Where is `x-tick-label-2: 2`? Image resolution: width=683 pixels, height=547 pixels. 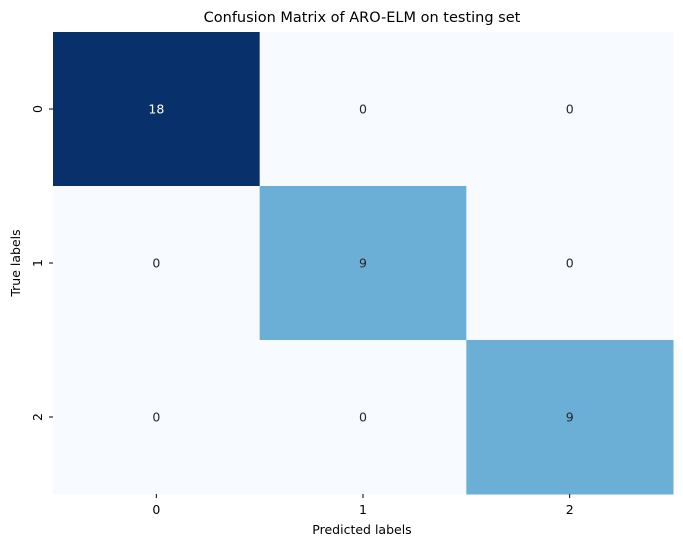 x-tick-label-2: 2 is located at coordinates (570, 509).